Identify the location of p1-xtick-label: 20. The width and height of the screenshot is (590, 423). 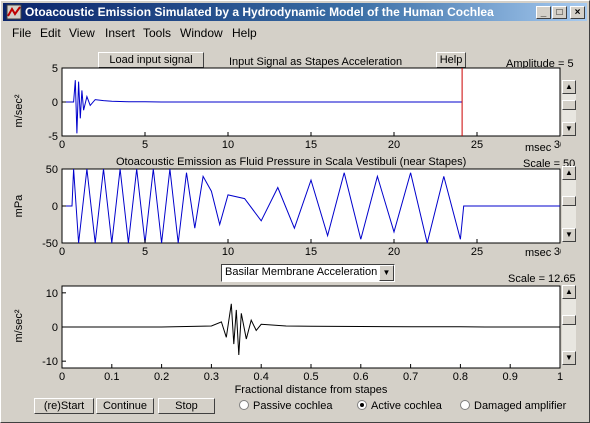
(394, 145).